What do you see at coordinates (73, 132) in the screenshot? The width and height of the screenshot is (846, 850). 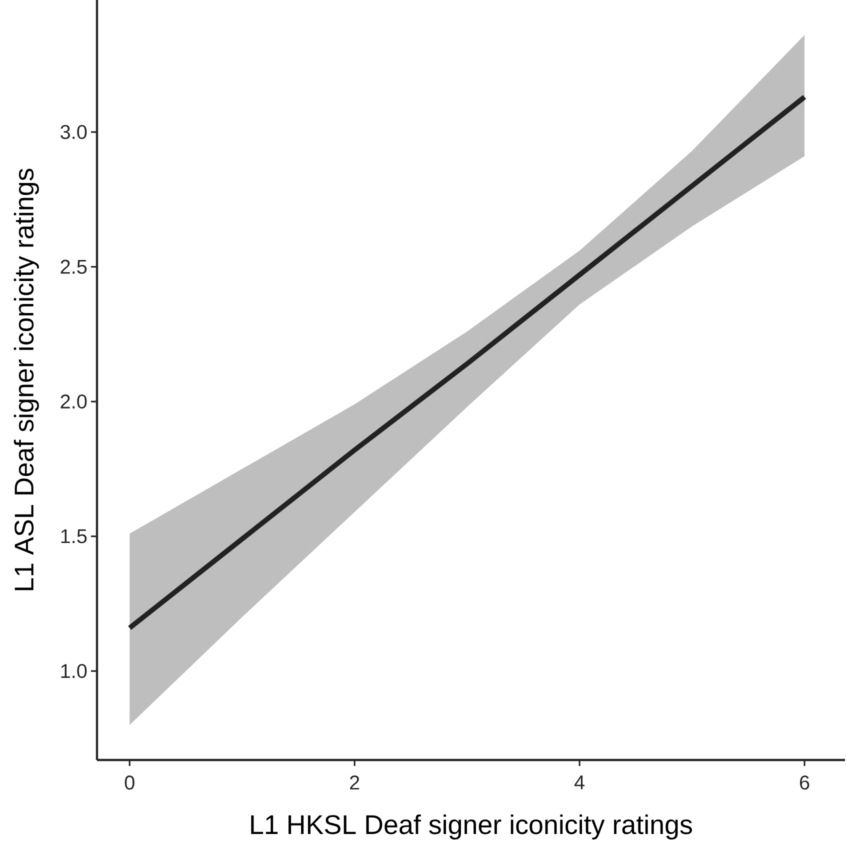 I see `y-tick-label: 3.0` at bounding box center [73, 132].